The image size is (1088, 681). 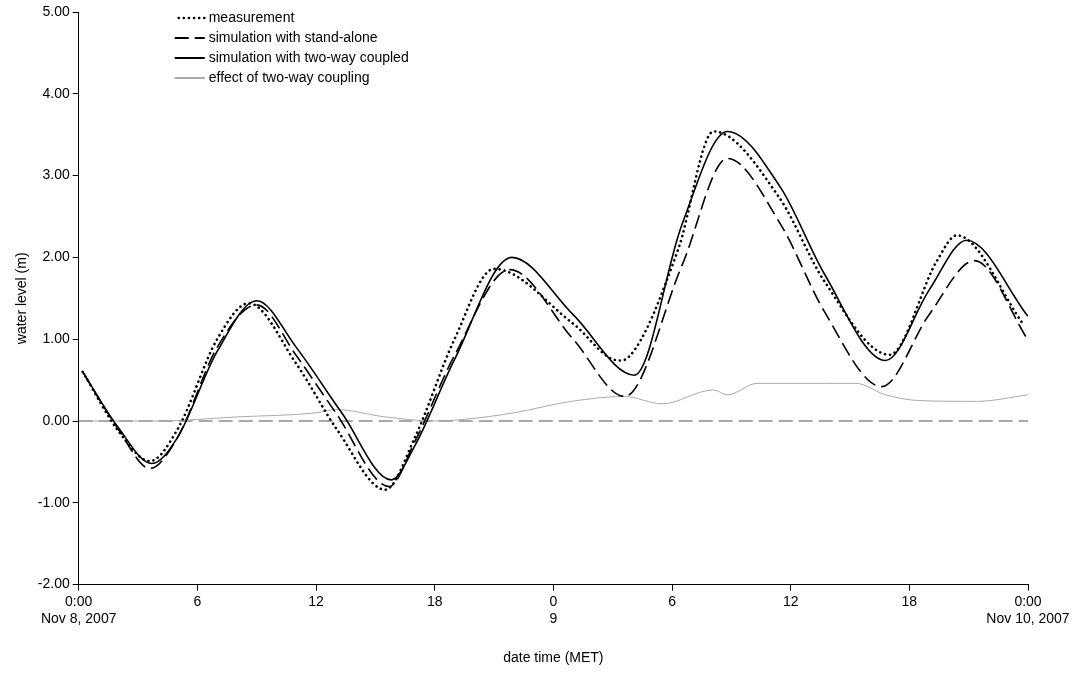 I want to click on y-tick-label: 1.00, so click(x=56, y=338).